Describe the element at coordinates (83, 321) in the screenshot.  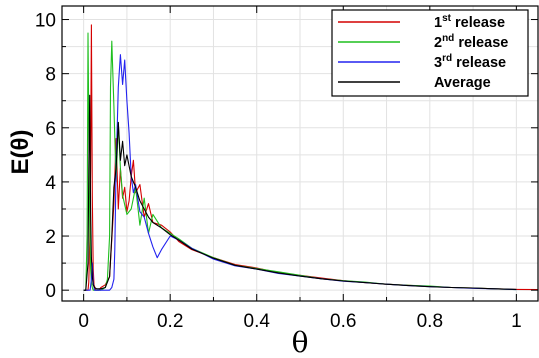
I see `x-tick-label: 0` at that location.